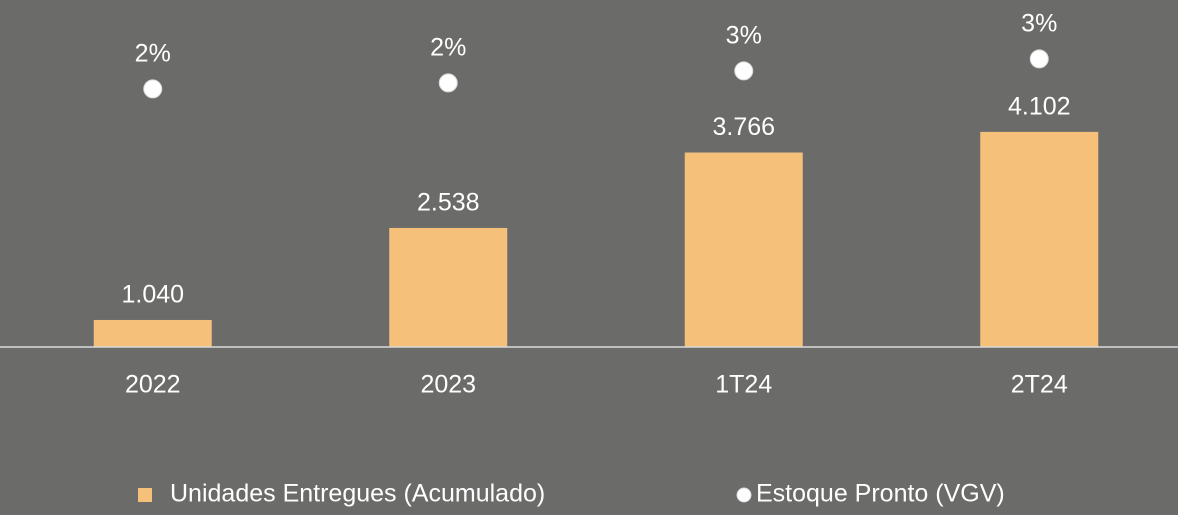 The image size is (1178, 515). Describe the element at coordinates (880, 494) in the screenshot. I see `legend-label: Estoque Pronto (VGV)` at that location.